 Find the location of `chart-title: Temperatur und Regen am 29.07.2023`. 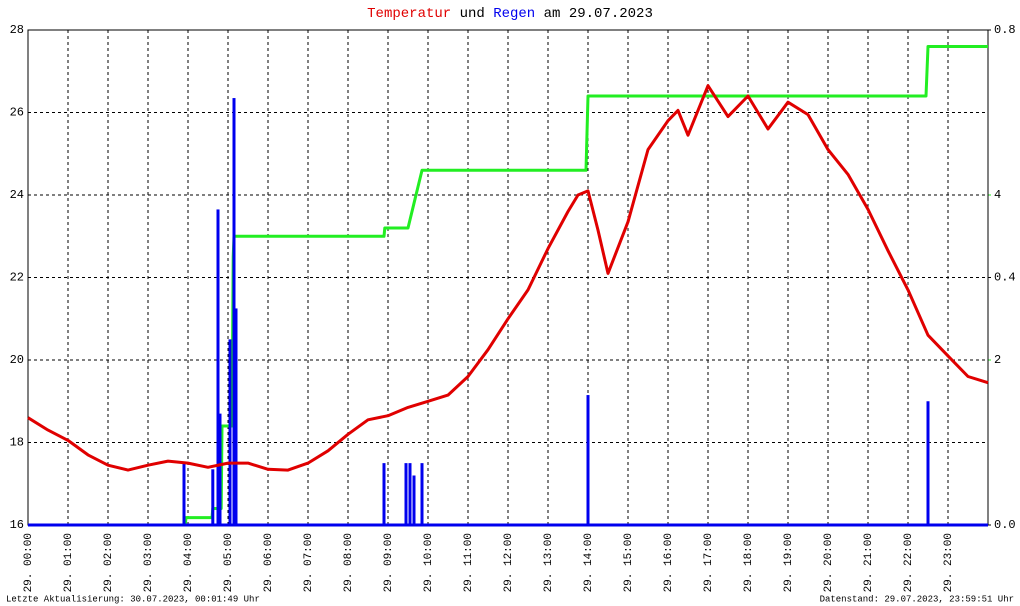

chart-title: Temperatur und Regen am 29.07.2023 is located at coordinates (510, 14).